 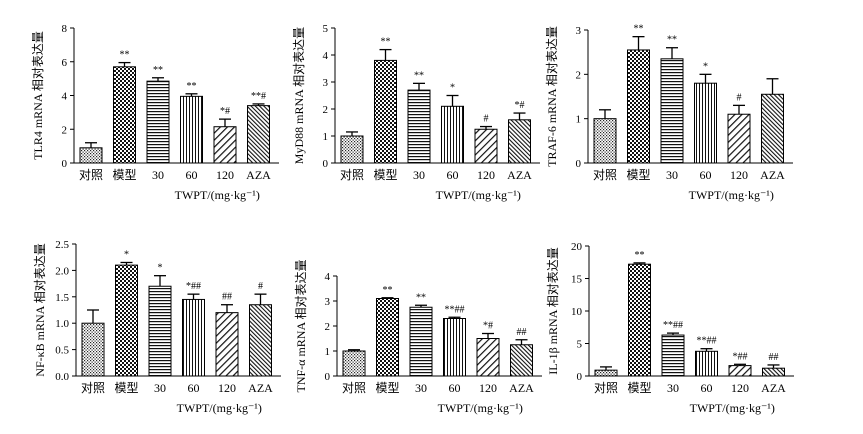 What do you see at coordinates (299, 95) in the screenshot?
I see `y-axis-title: MyD88 mRNA 相对表达量` at bounding box center [299, 95].